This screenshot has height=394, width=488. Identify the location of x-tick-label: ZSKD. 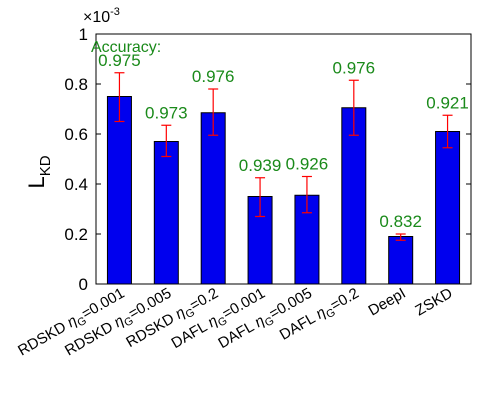
(433, 302).